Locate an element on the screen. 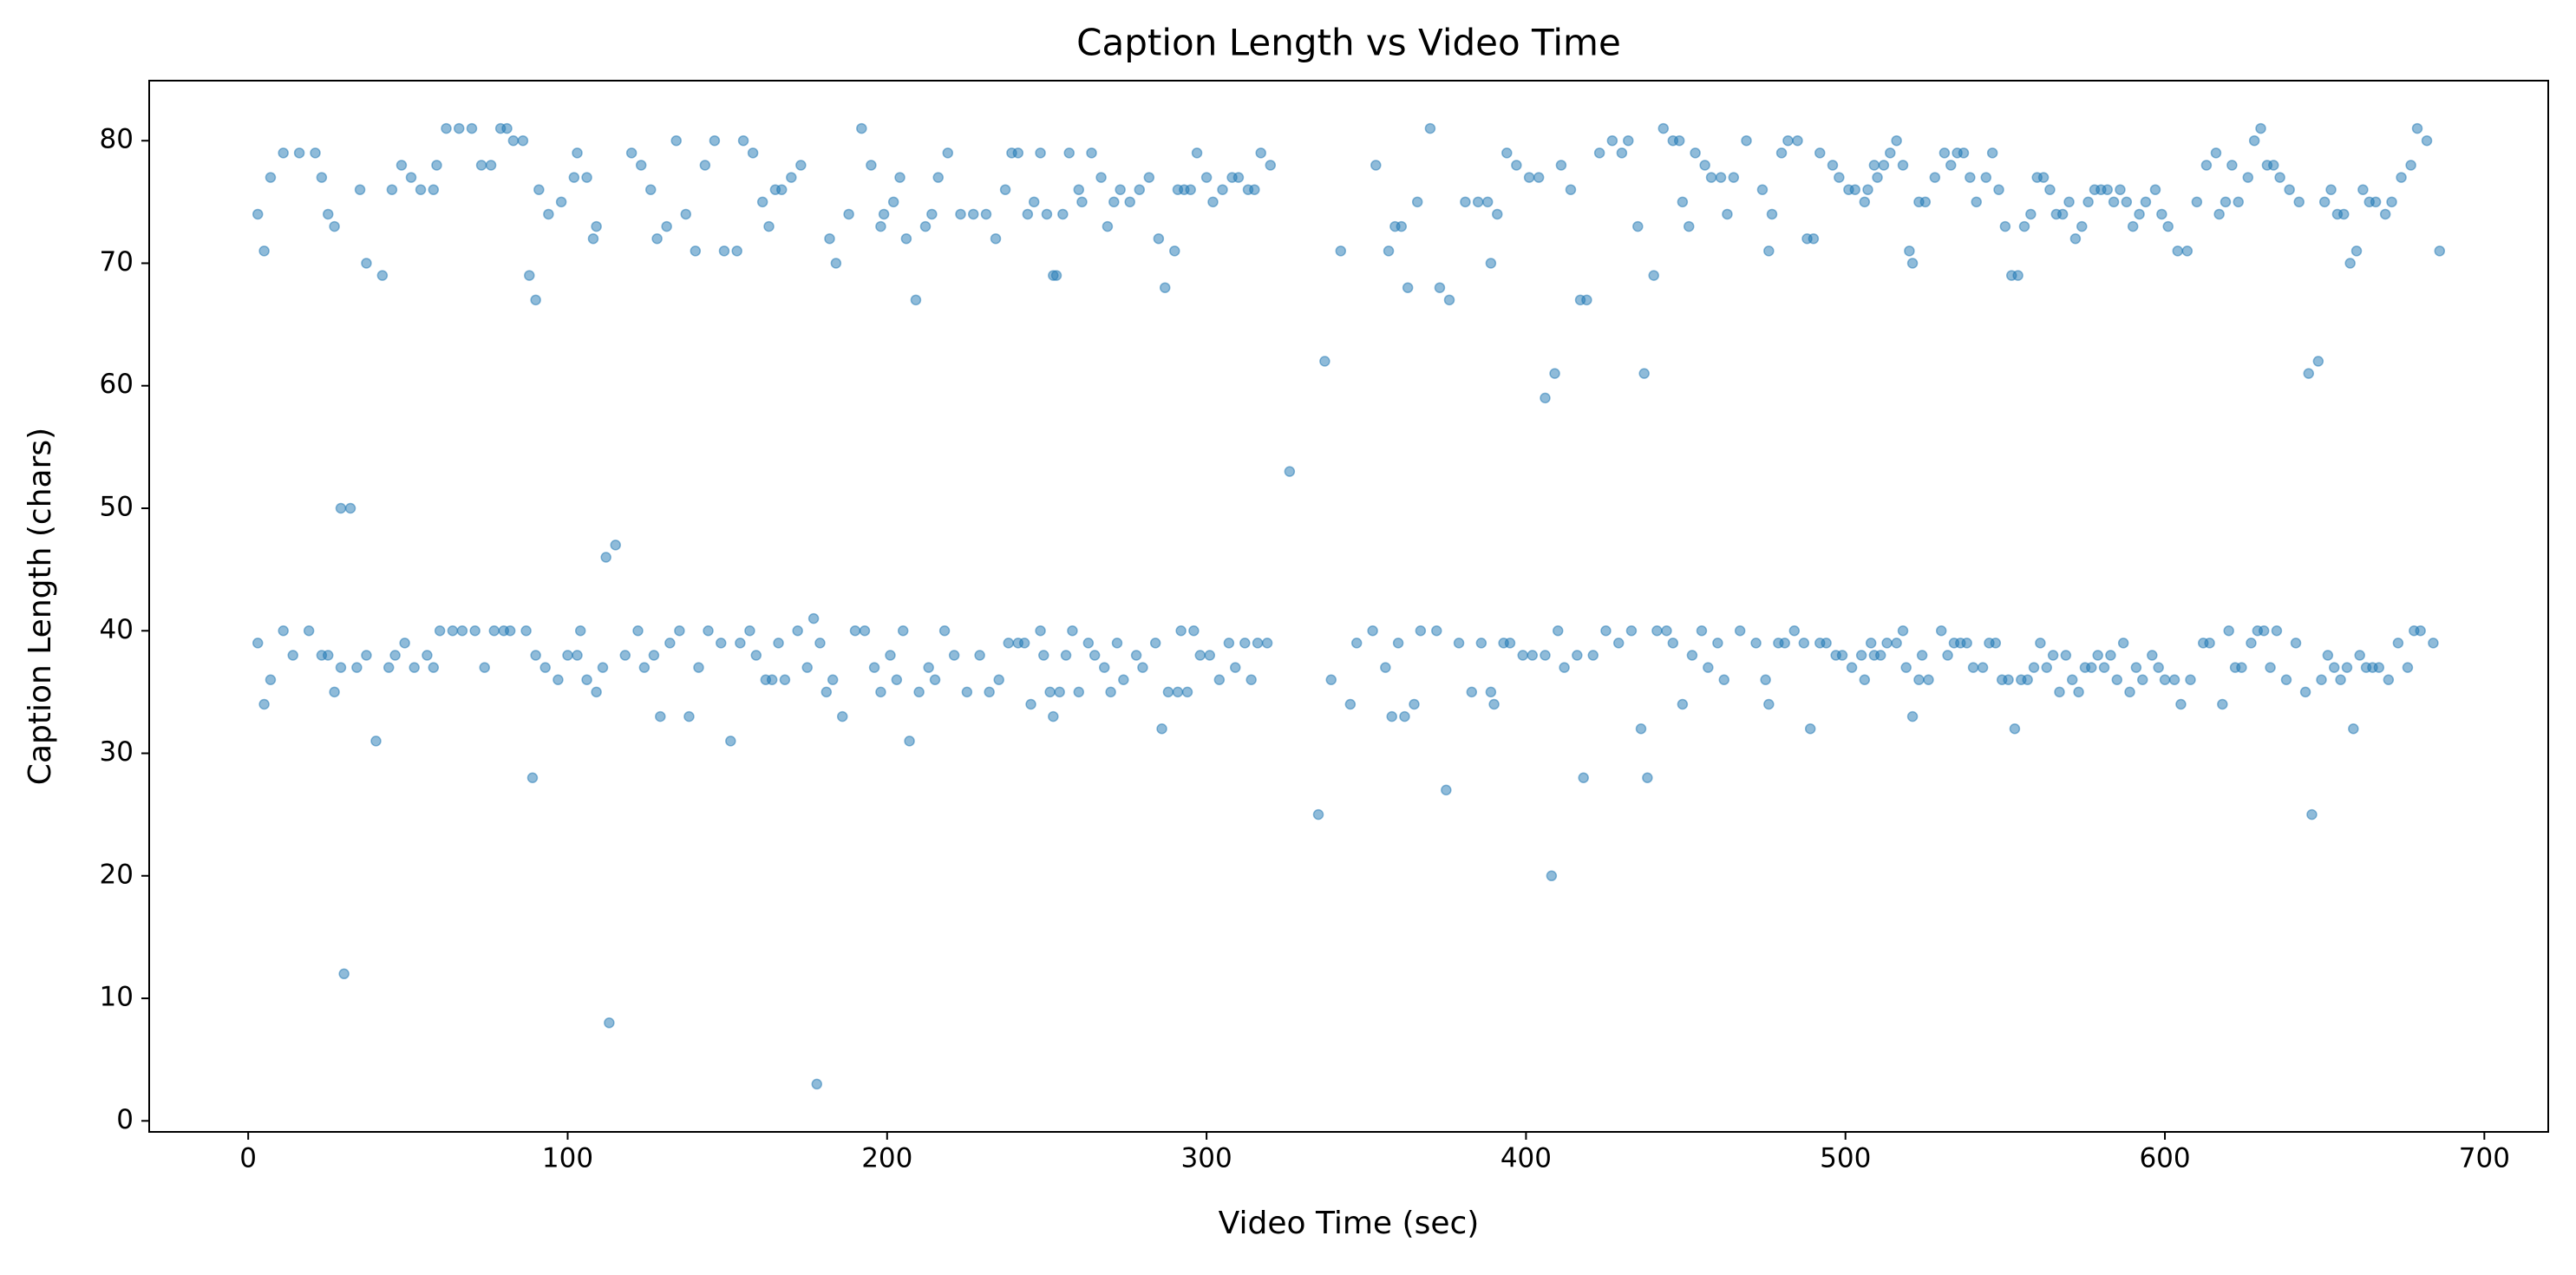 This screenshot has width=2576, height=1275. chart-title: Caption Length vs Video Time is located at coordinates (1348, 43).